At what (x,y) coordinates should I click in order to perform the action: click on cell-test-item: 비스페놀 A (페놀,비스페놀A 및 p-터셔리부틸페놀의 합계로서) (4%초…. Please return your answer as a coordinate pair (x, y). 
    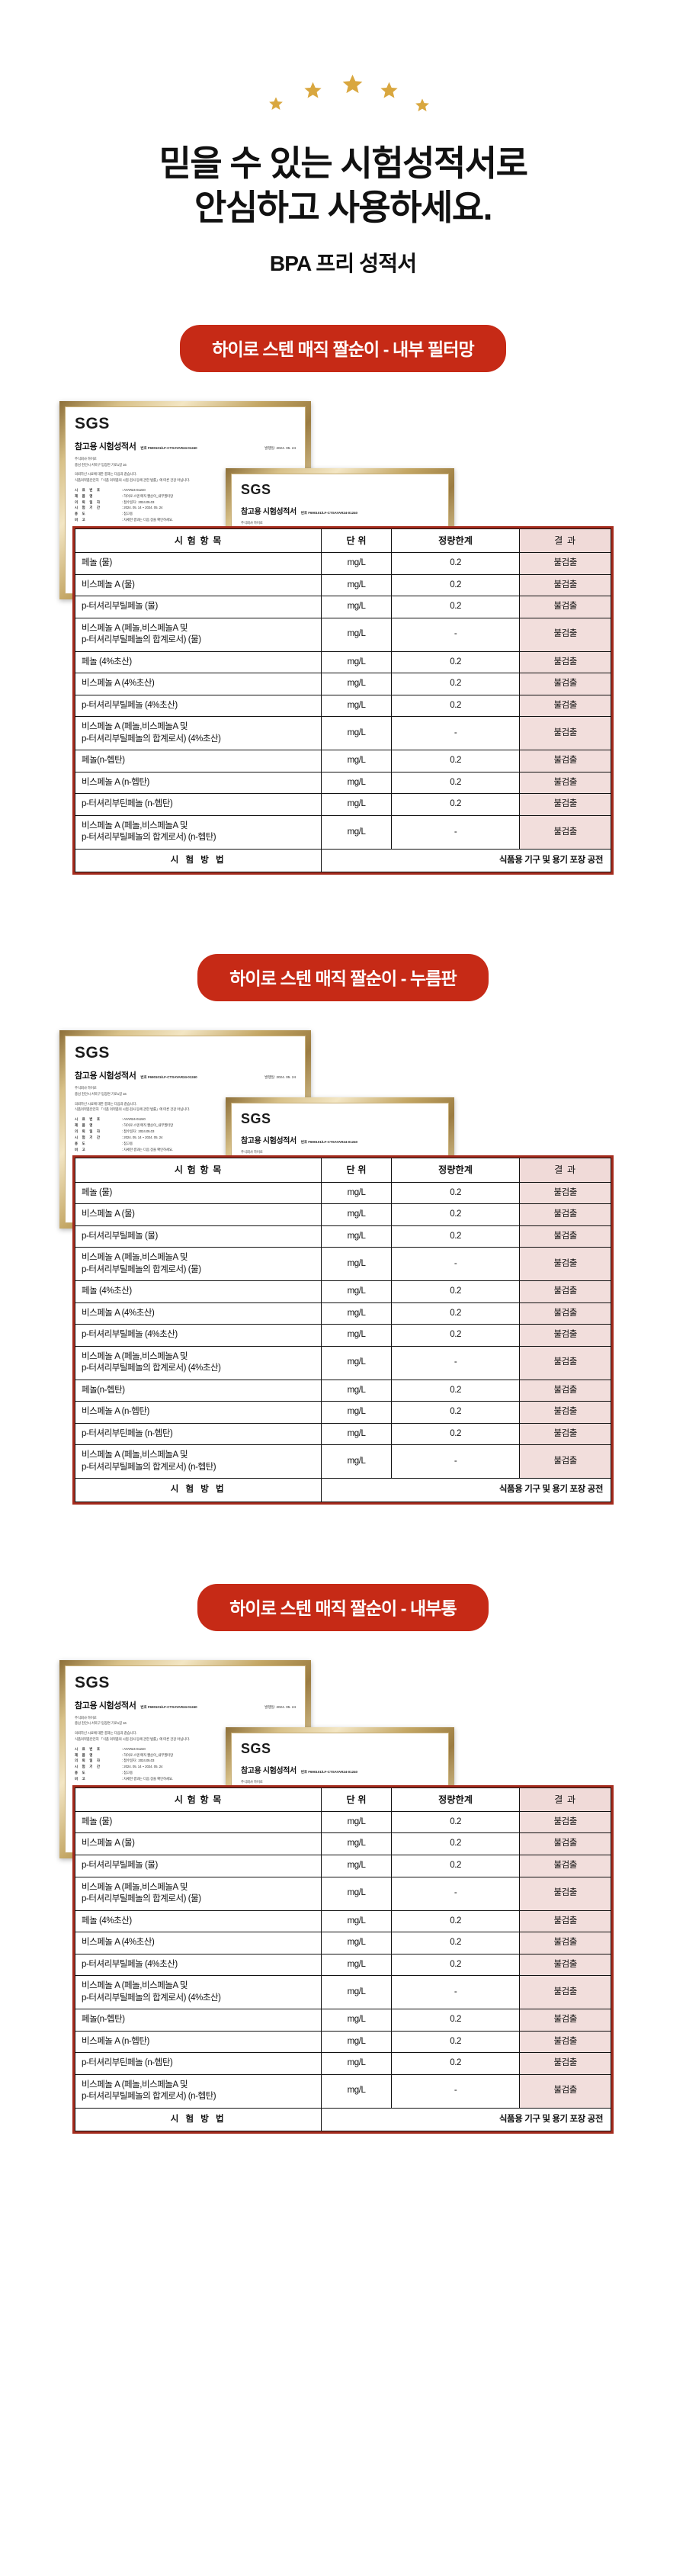
    Looking at the image, I should click on (198, 733).